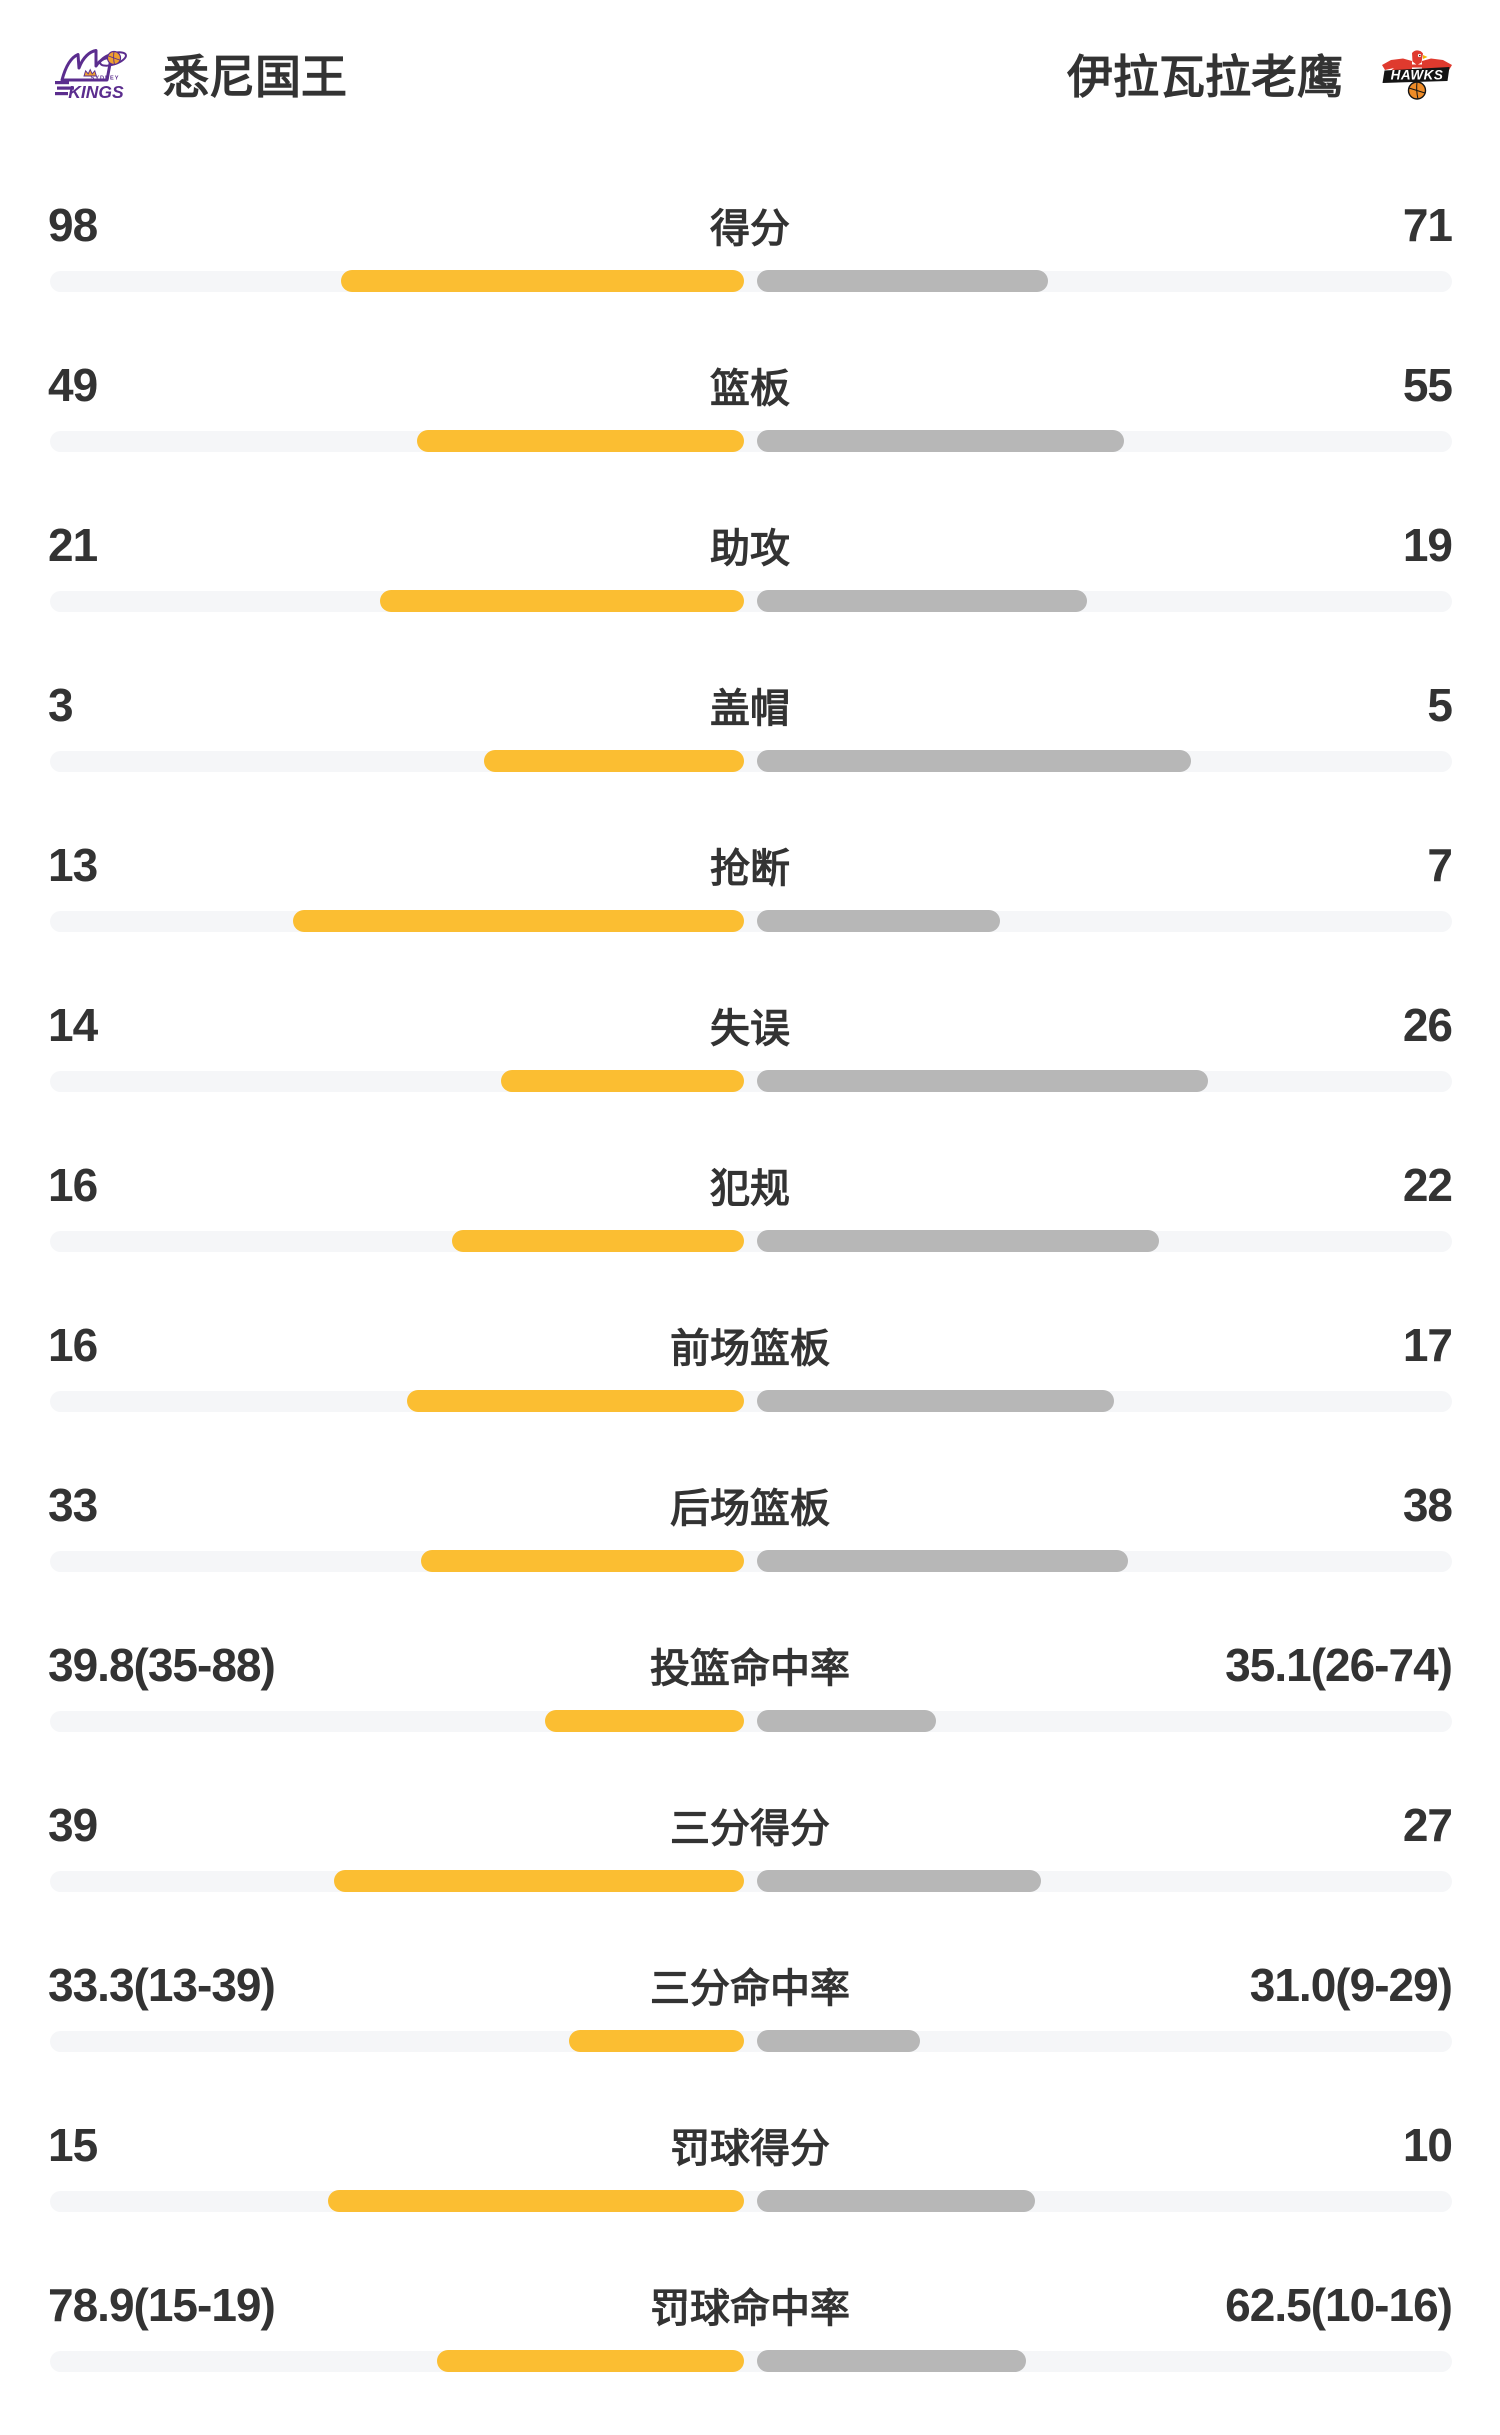 This screenshot has width=1500, height=2435. What do you see at coordinates (201, 74) in the screenshot?
I see `home-team: SYDNEY KINGS 悉尼国王` at bounding box center [201, 74].